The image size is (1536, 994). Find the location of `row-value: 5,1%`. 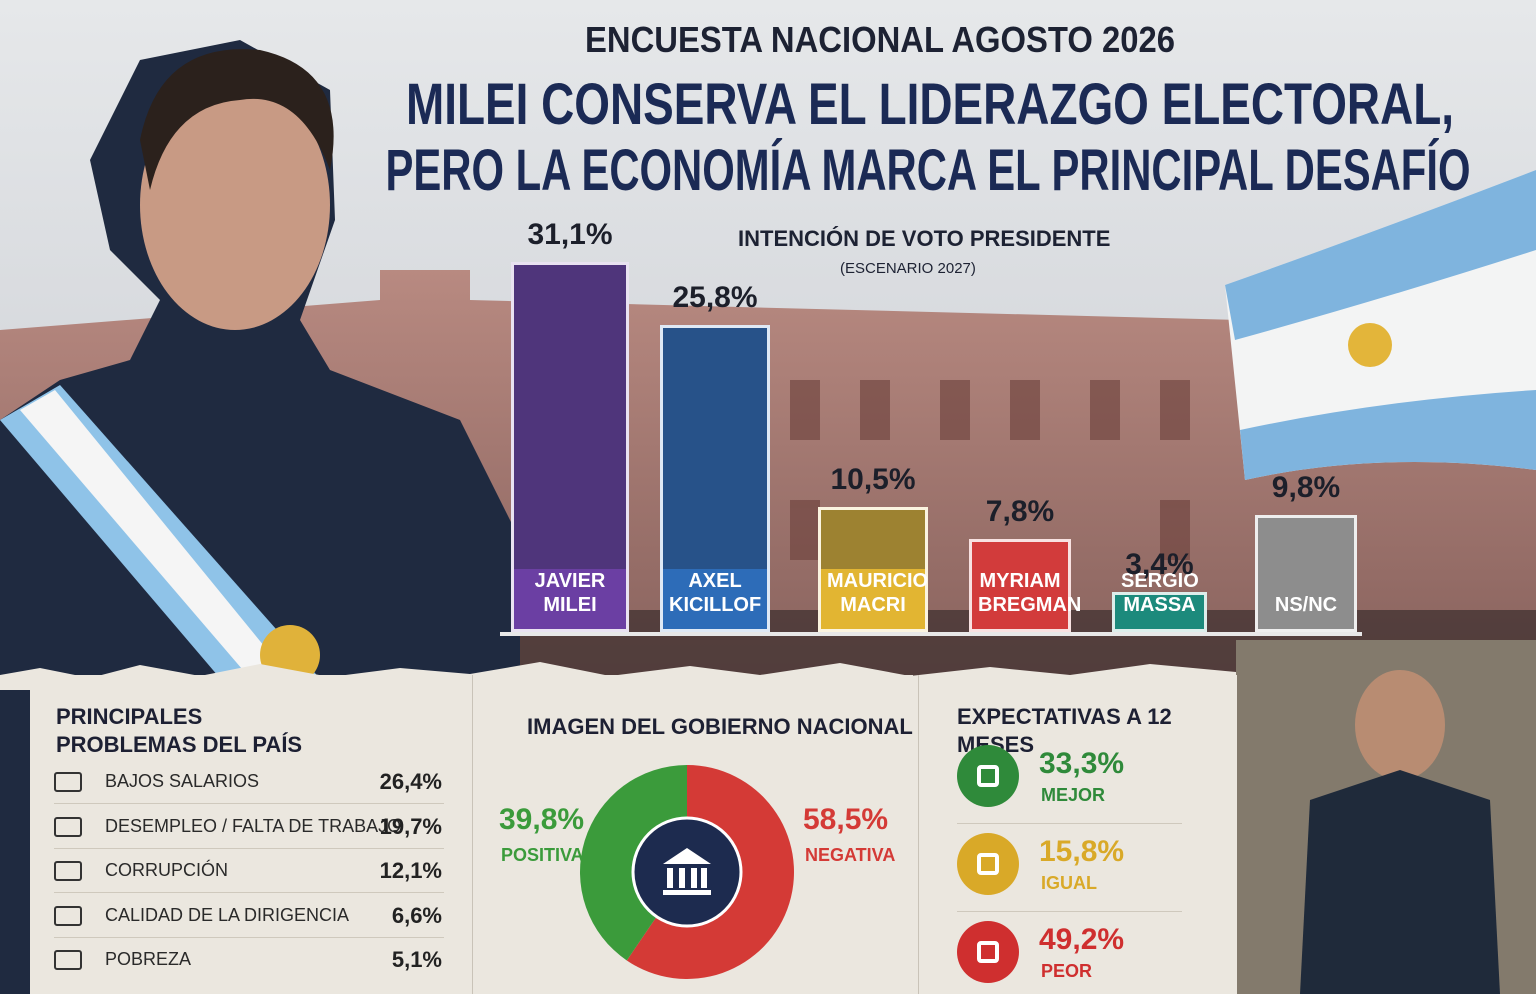

row-value: 5,1% is located at coordinates (416, 959).